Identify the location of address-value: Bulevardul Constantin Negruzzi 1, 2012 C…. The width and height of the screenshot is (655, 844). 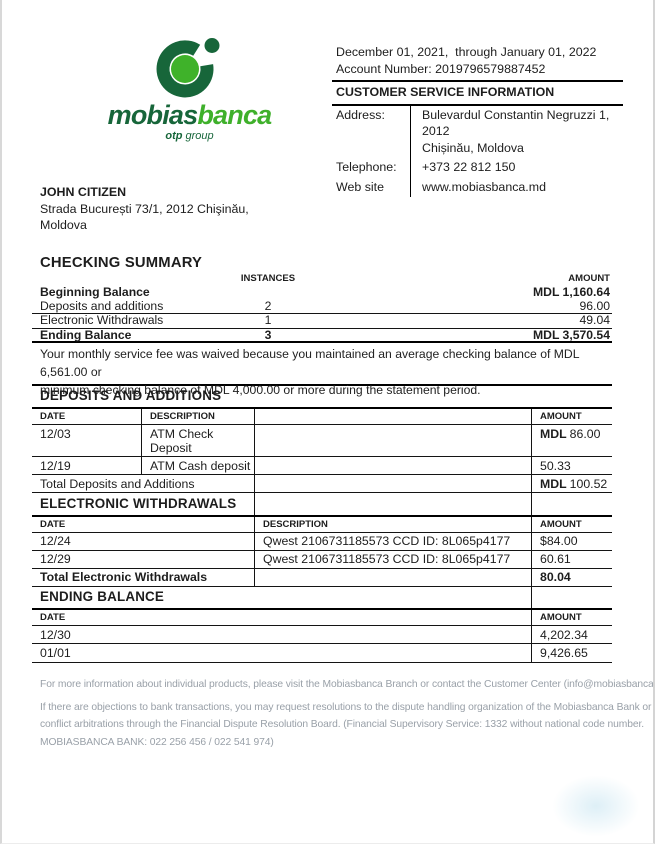
(516, 131).